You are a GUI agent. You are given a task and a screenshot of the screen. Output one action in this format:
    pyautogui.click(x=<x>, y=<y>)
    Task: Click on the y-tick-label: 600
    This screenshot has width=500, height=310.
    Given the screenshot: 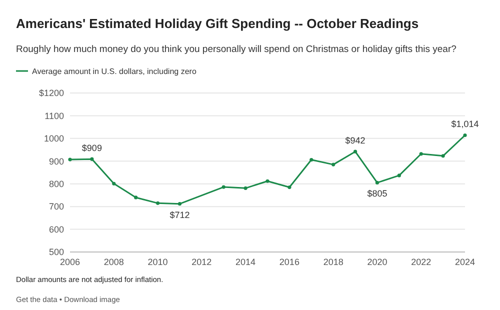 What is the action you would take?
    pyautogui.click(x=56, y=229)
    